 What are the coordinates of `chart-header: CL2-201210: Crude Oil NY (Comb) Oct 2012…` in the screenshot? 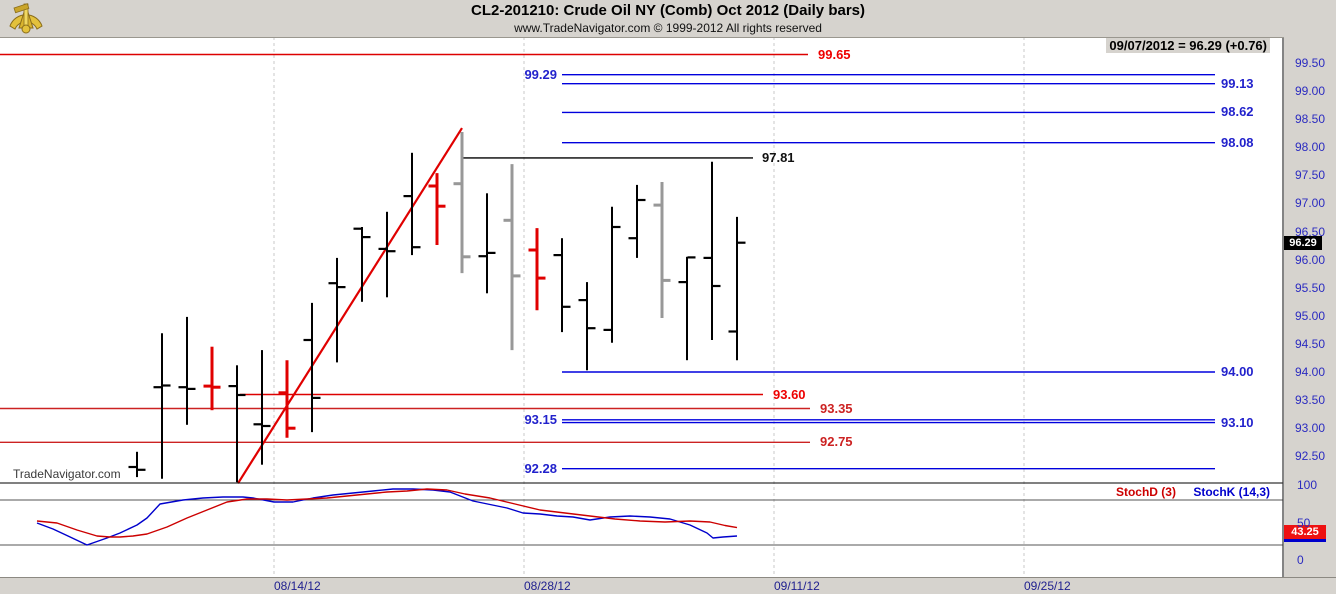 It's located at (668, 19).